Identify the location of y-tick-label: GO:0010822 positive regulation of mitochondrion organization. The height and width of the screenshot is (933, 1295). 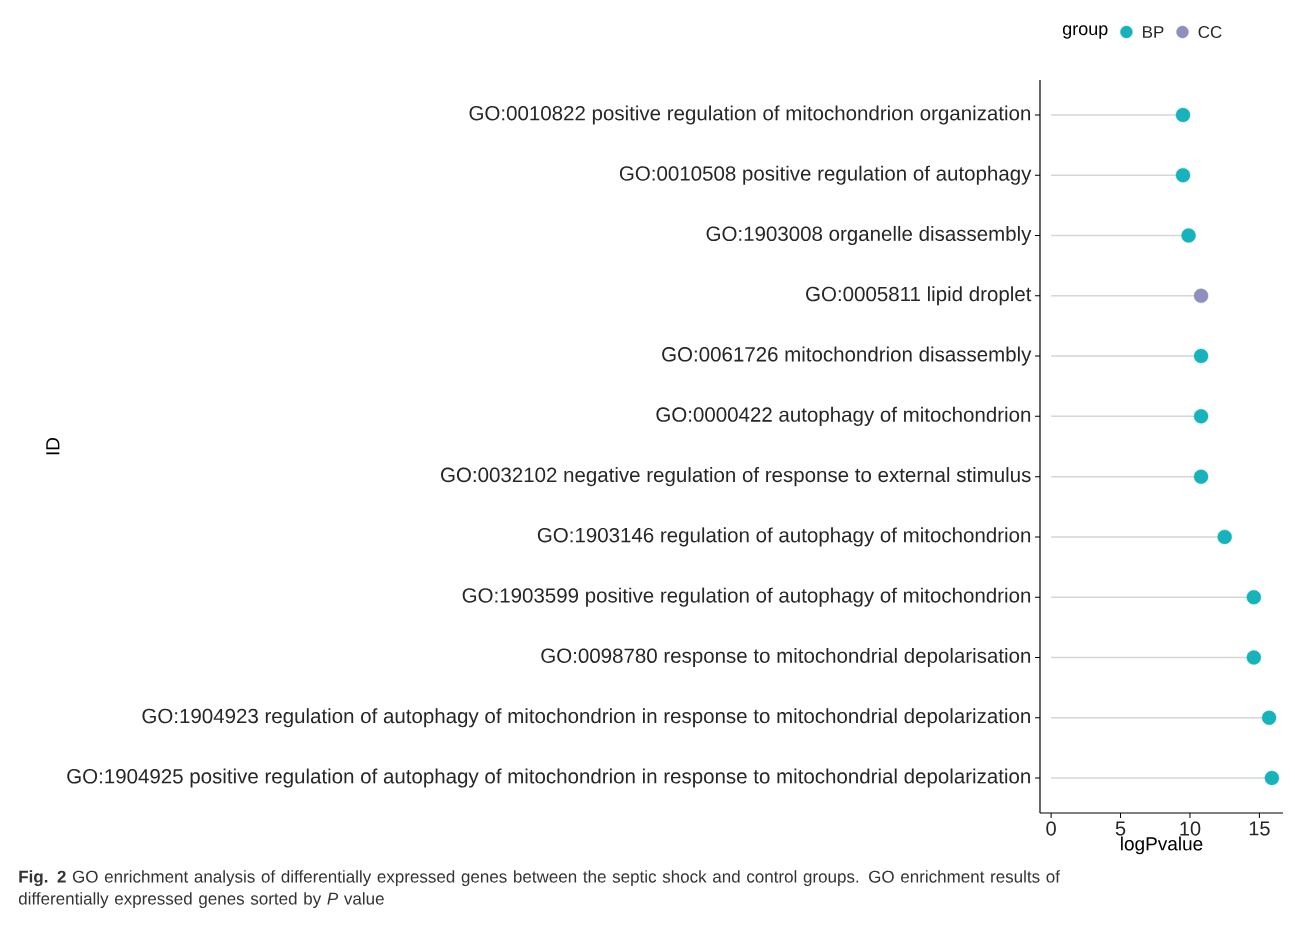
(750, 115).